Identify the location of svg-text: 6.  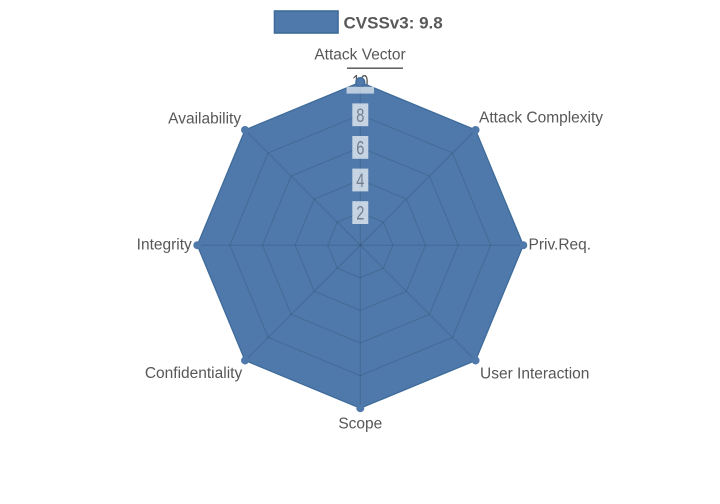
(360, 147).